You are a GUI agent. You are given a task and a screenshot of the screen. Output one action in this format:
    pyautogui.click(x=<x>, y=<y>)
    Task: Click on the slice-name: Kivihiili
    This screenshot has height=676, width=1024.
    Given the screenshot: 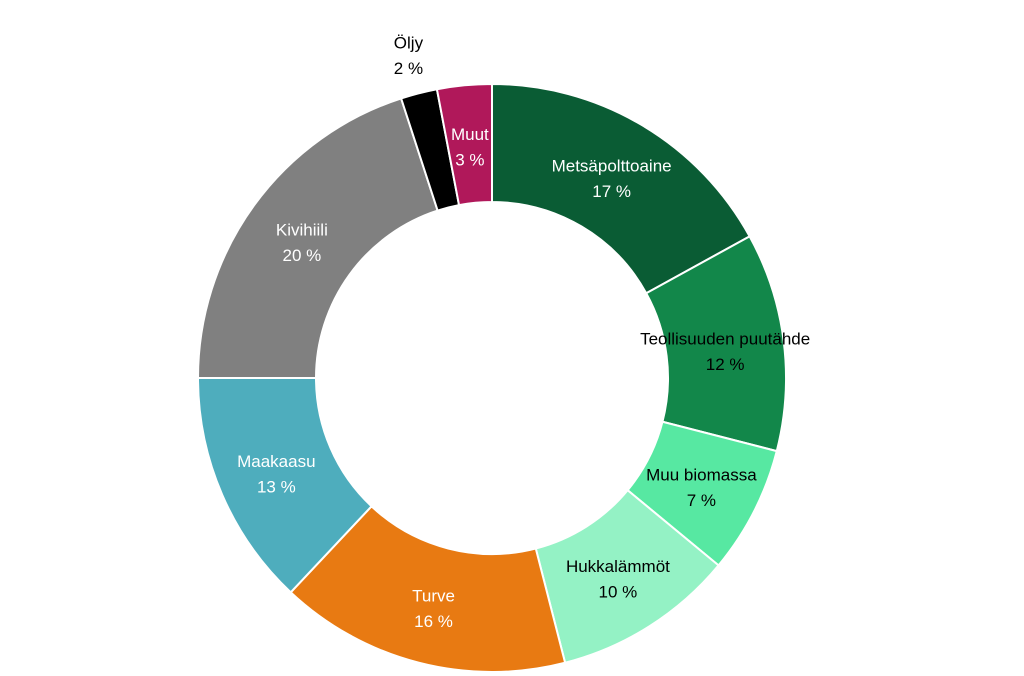 What is the action you would take?
    pyautogui.click(x=302, y=230)
    